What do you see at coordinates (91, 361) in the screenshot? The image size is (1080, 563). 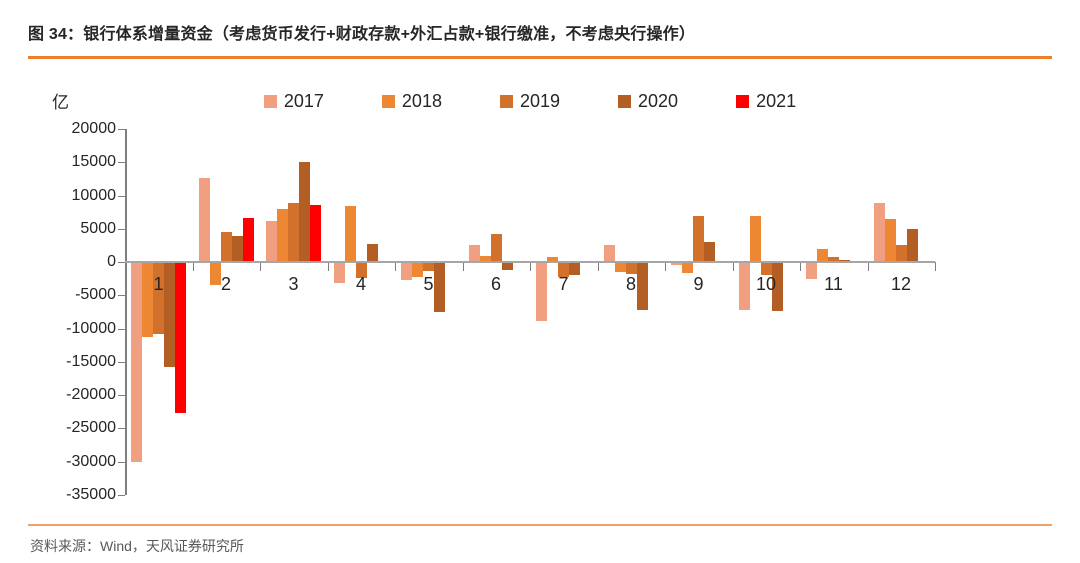 I see `y-axis-tick-label: -15000` at bounding box center [91, 361].